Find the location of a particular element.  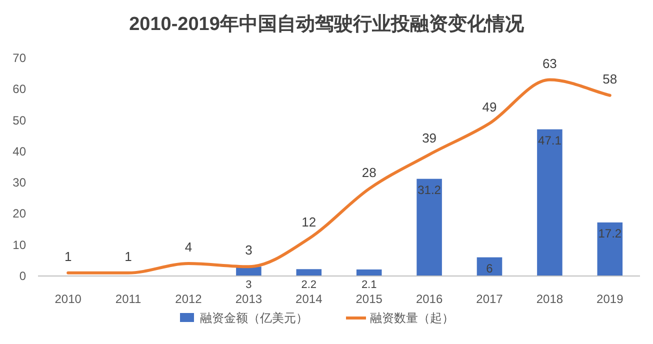

data-label: 31.2 is located at coordinates (430, 189).